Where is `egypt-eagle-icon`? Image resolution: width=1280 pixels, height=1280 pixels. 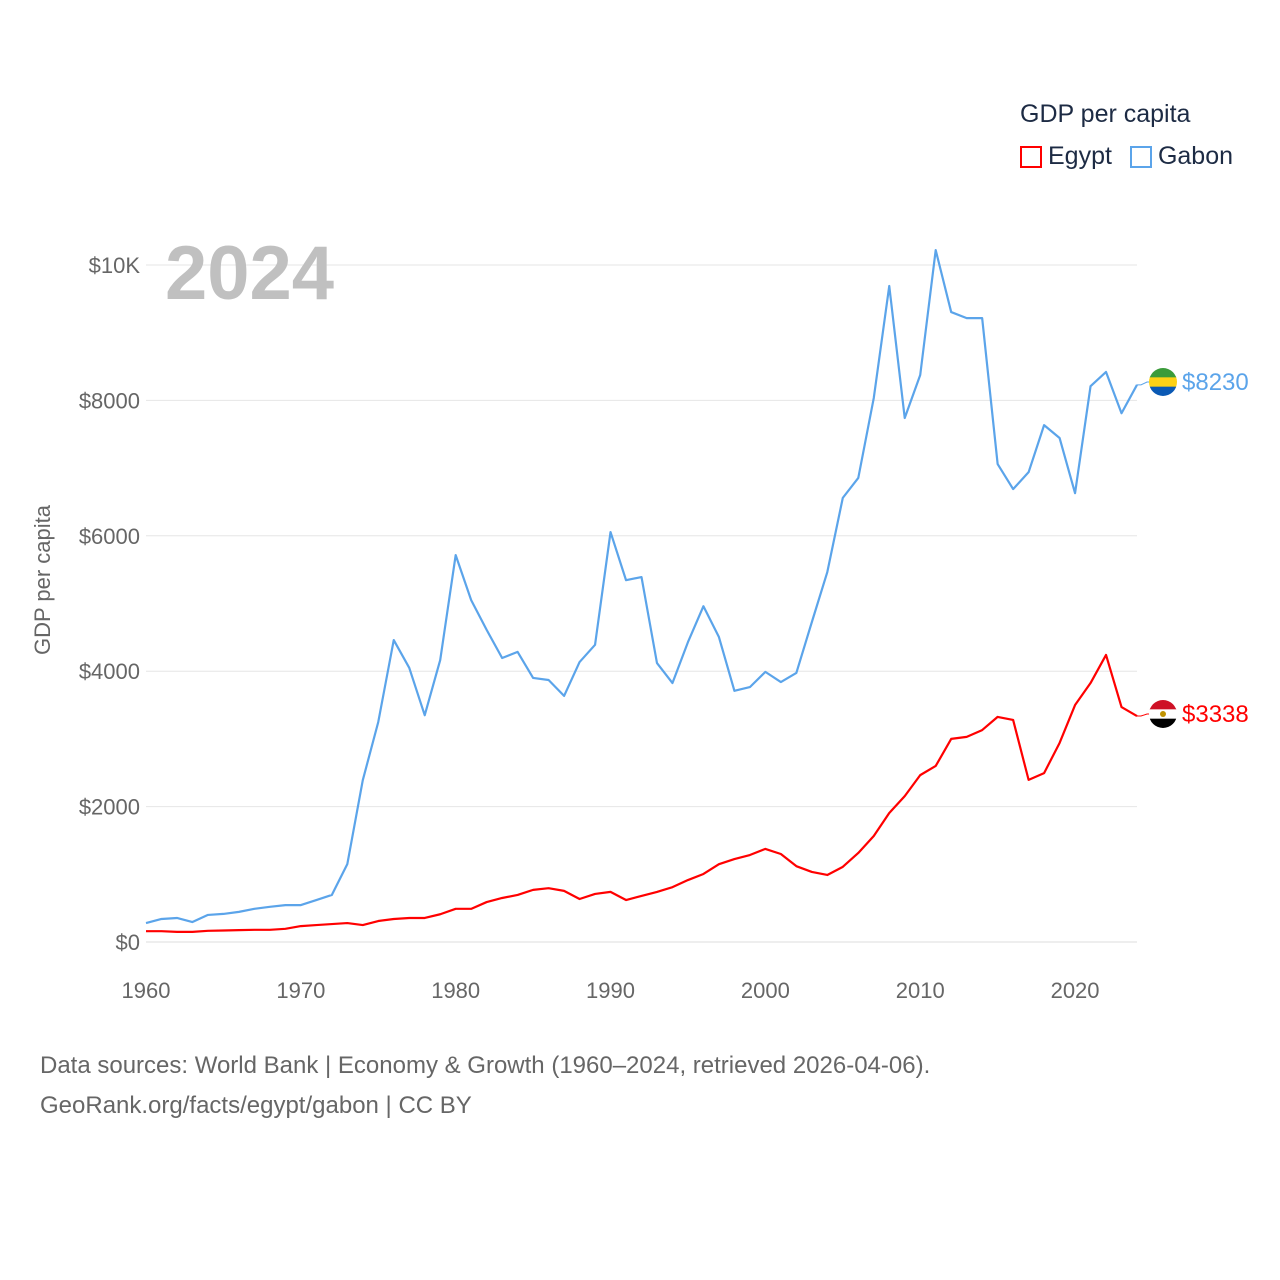
egypt-eagle-icon is located at coordinates (1163, 714).